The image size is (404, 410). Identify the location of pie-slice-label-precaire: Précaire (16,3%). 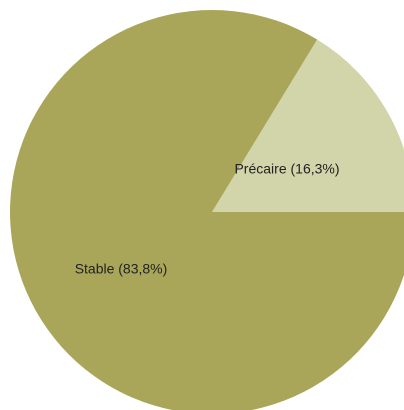
(286, 169).